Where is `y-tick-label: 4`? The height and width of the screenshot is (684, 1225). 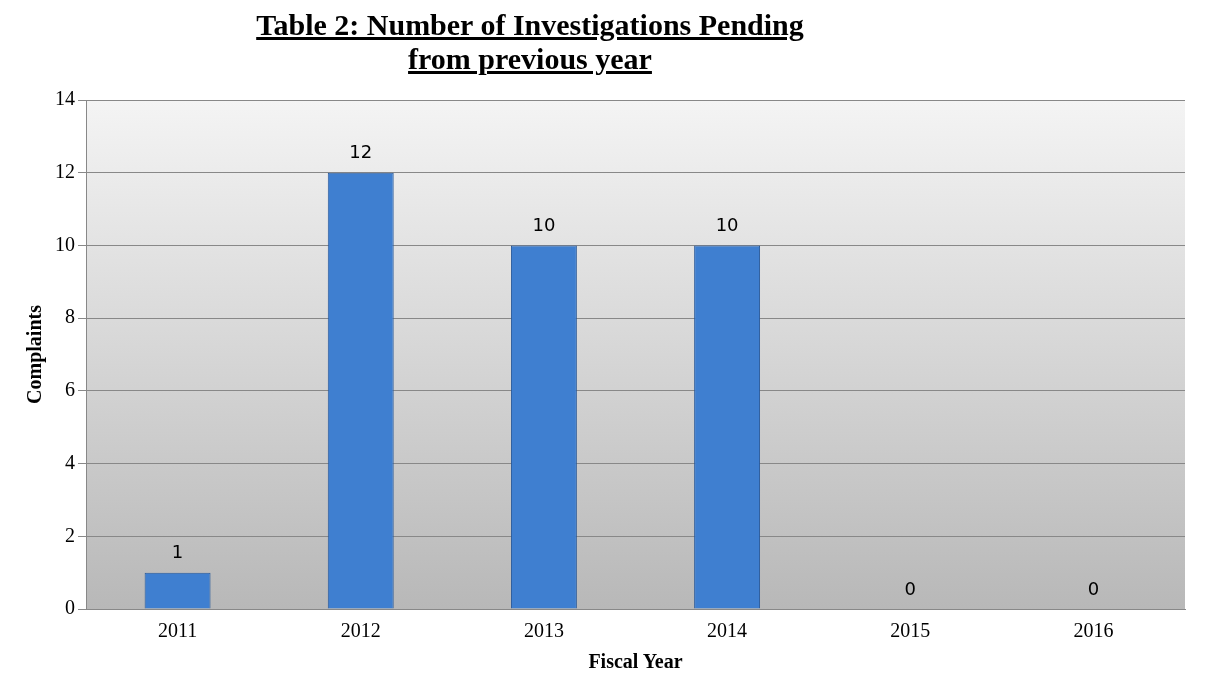
y-tick-label: 4 is located at coordinates (70, 461).